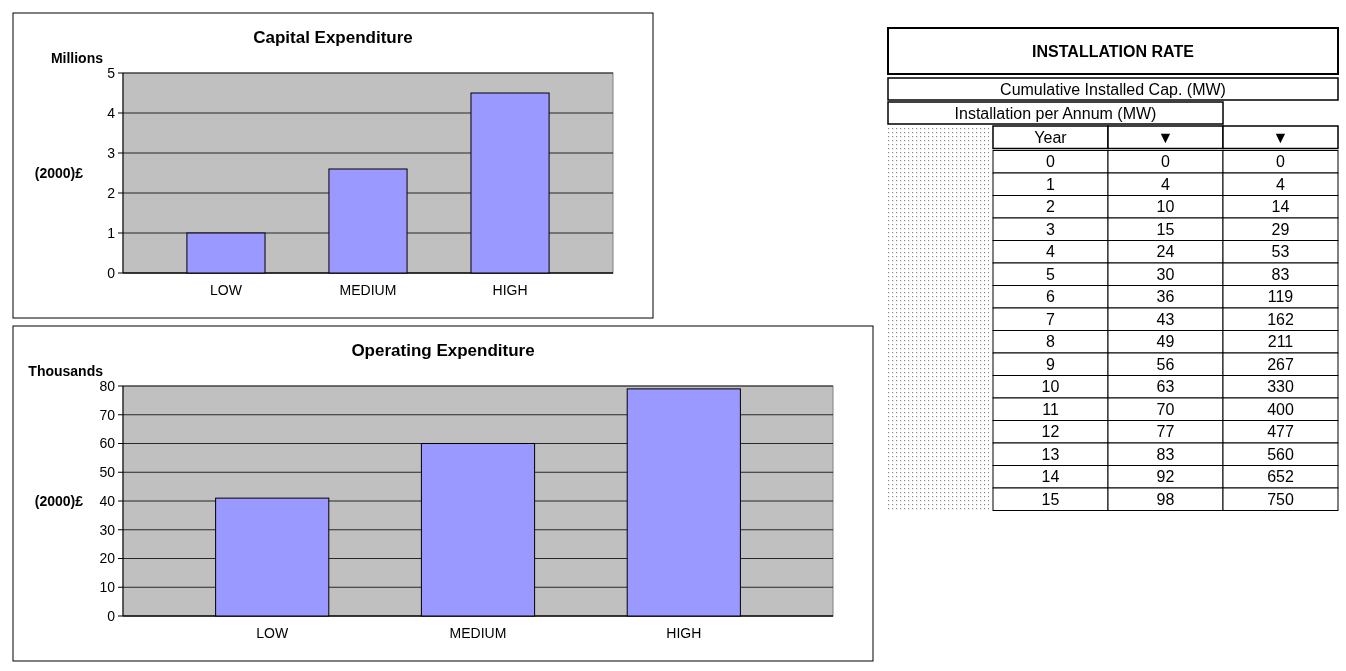 The image size is (1346, 671). What do you see at coordinates (77, 58) in the screenshot?
I see `text: Millions` at bounding box center [77, 58].